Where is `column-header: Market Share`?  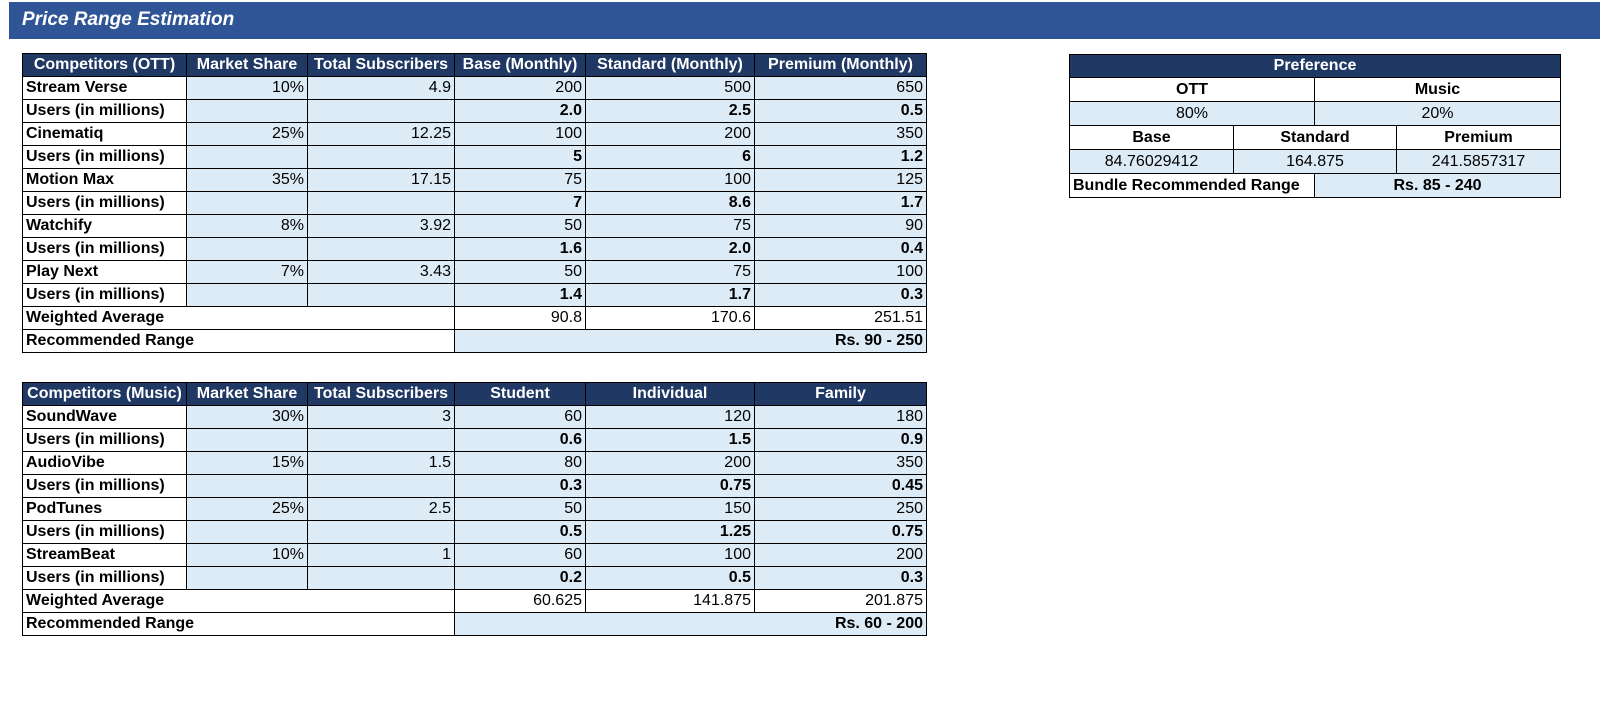 column-header: Market Share is located at coordinates (247, 394).